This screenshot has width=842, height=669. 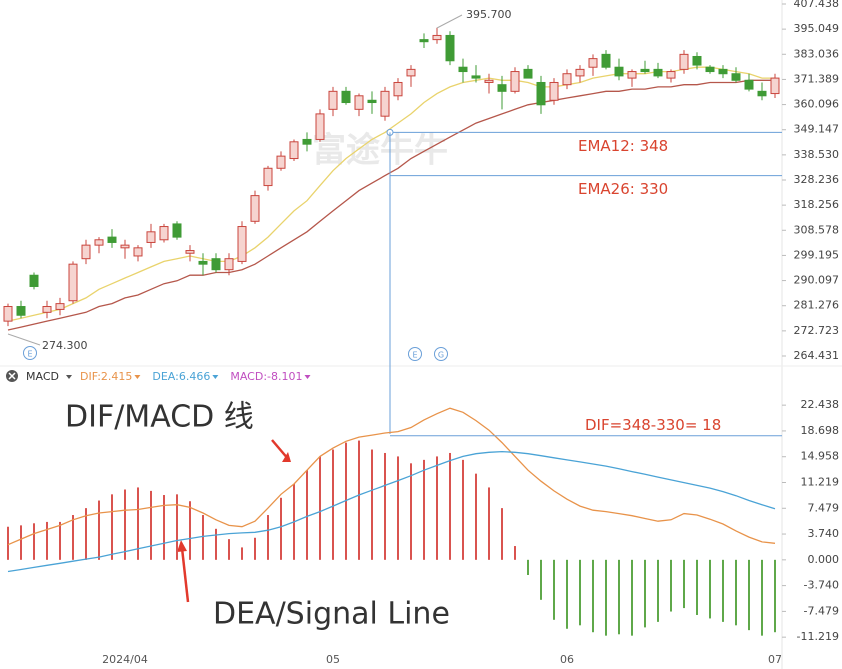 What do you see at coordinates (42, 376) in the screenshot?
I see `indicator-name: MACD` at bounding box center [42, 376].